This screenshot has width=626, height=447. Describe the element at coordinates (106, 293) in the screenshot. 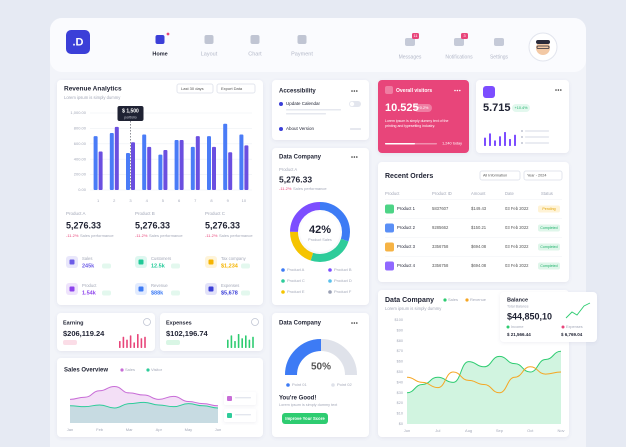

I see `stat-pill` at that location.